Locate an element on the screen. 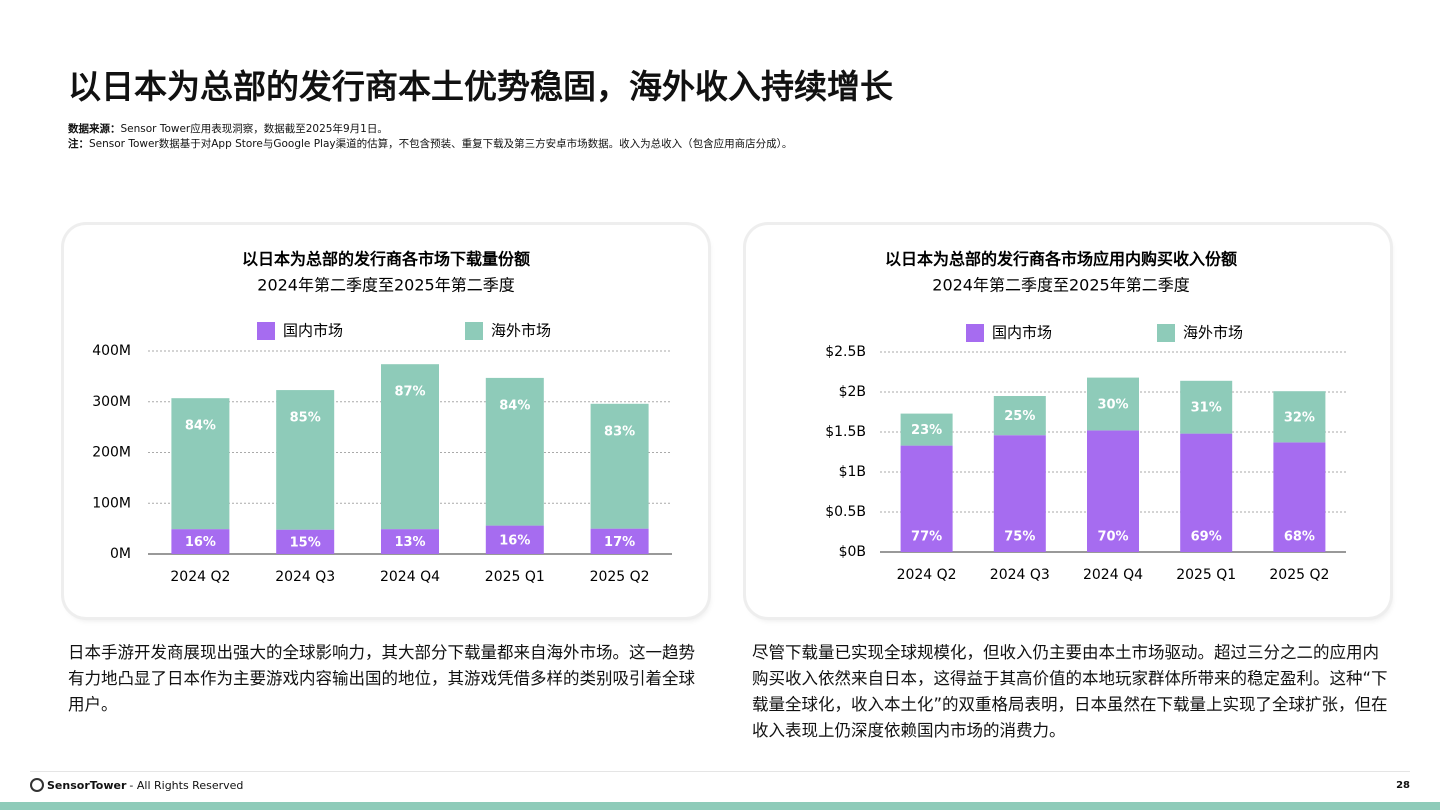  brand: SensorTower is located at coordinates (87, 785).